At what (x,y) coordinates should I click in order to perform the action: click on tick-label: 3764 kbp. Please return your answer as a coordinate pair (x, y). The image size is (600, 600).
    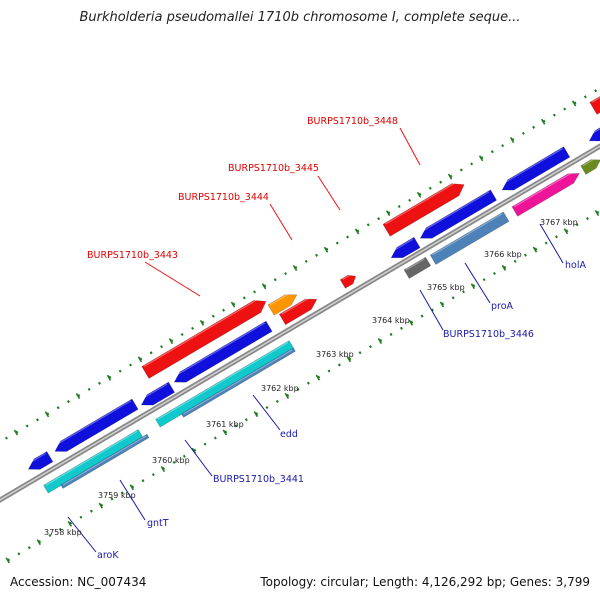
    Looking at the image, I should click on (391, 320).